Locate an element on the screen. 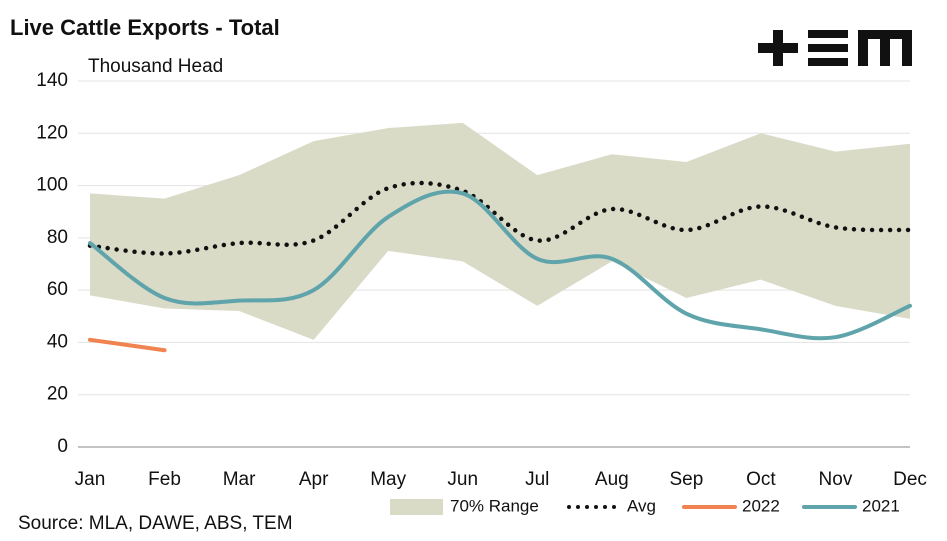 The image size is (947, 541). x-tick-label: Mar is located at coordinates (239, 479).